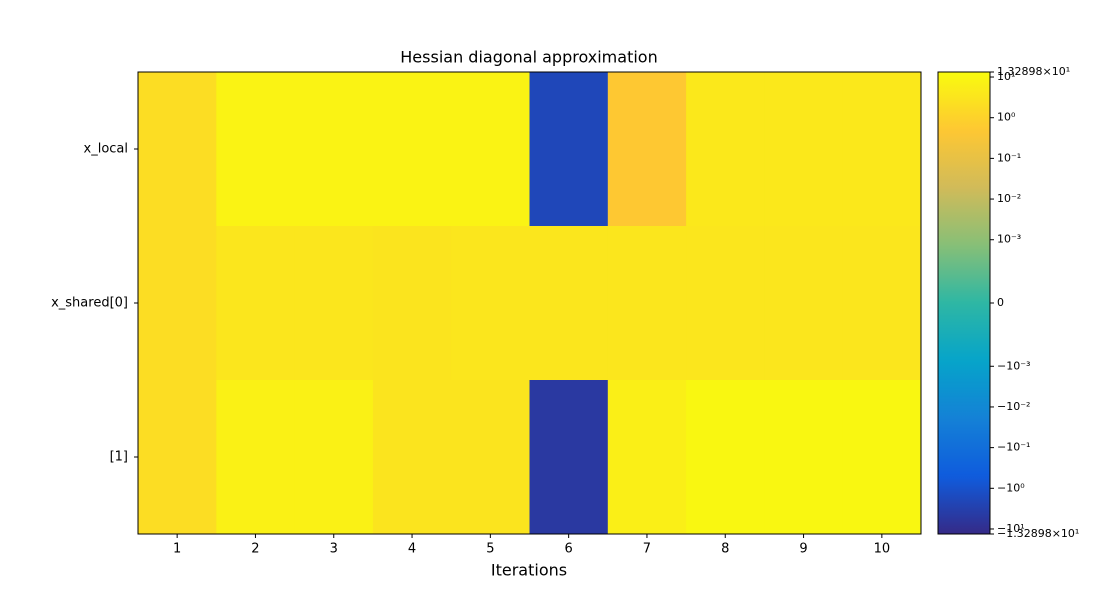  Describe the element at coordinates (177, 549) in the screenshot. I see `x-tick-label: 1` at that location.